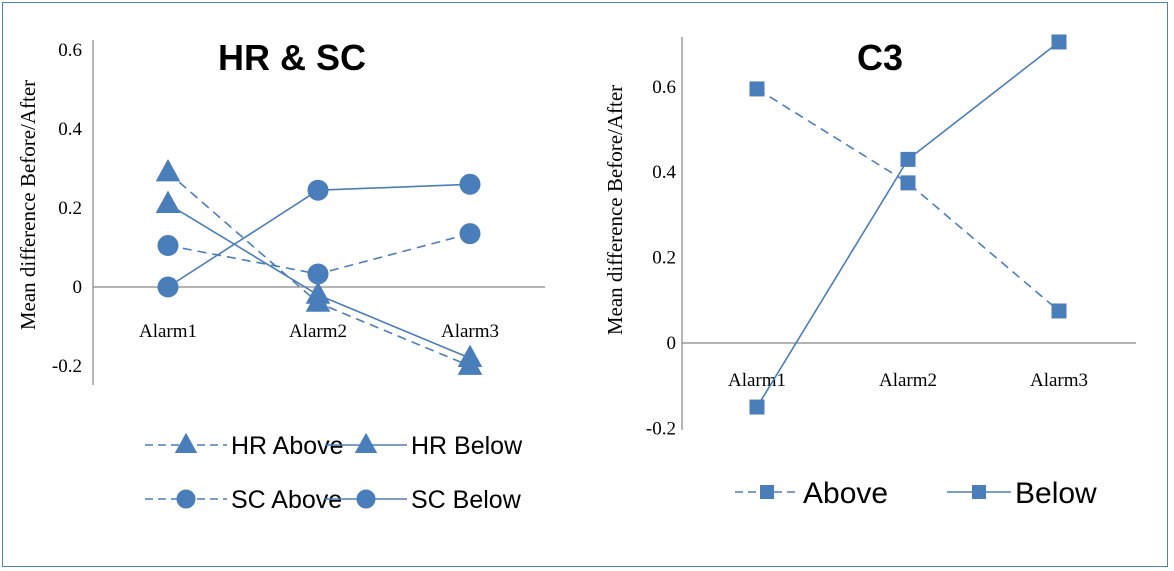 The image size is (1174, 571). What do you see at coordinates (467, 446) in the screenshot?
I see `legend-label: HR Below` at bounding box center [467, 446].